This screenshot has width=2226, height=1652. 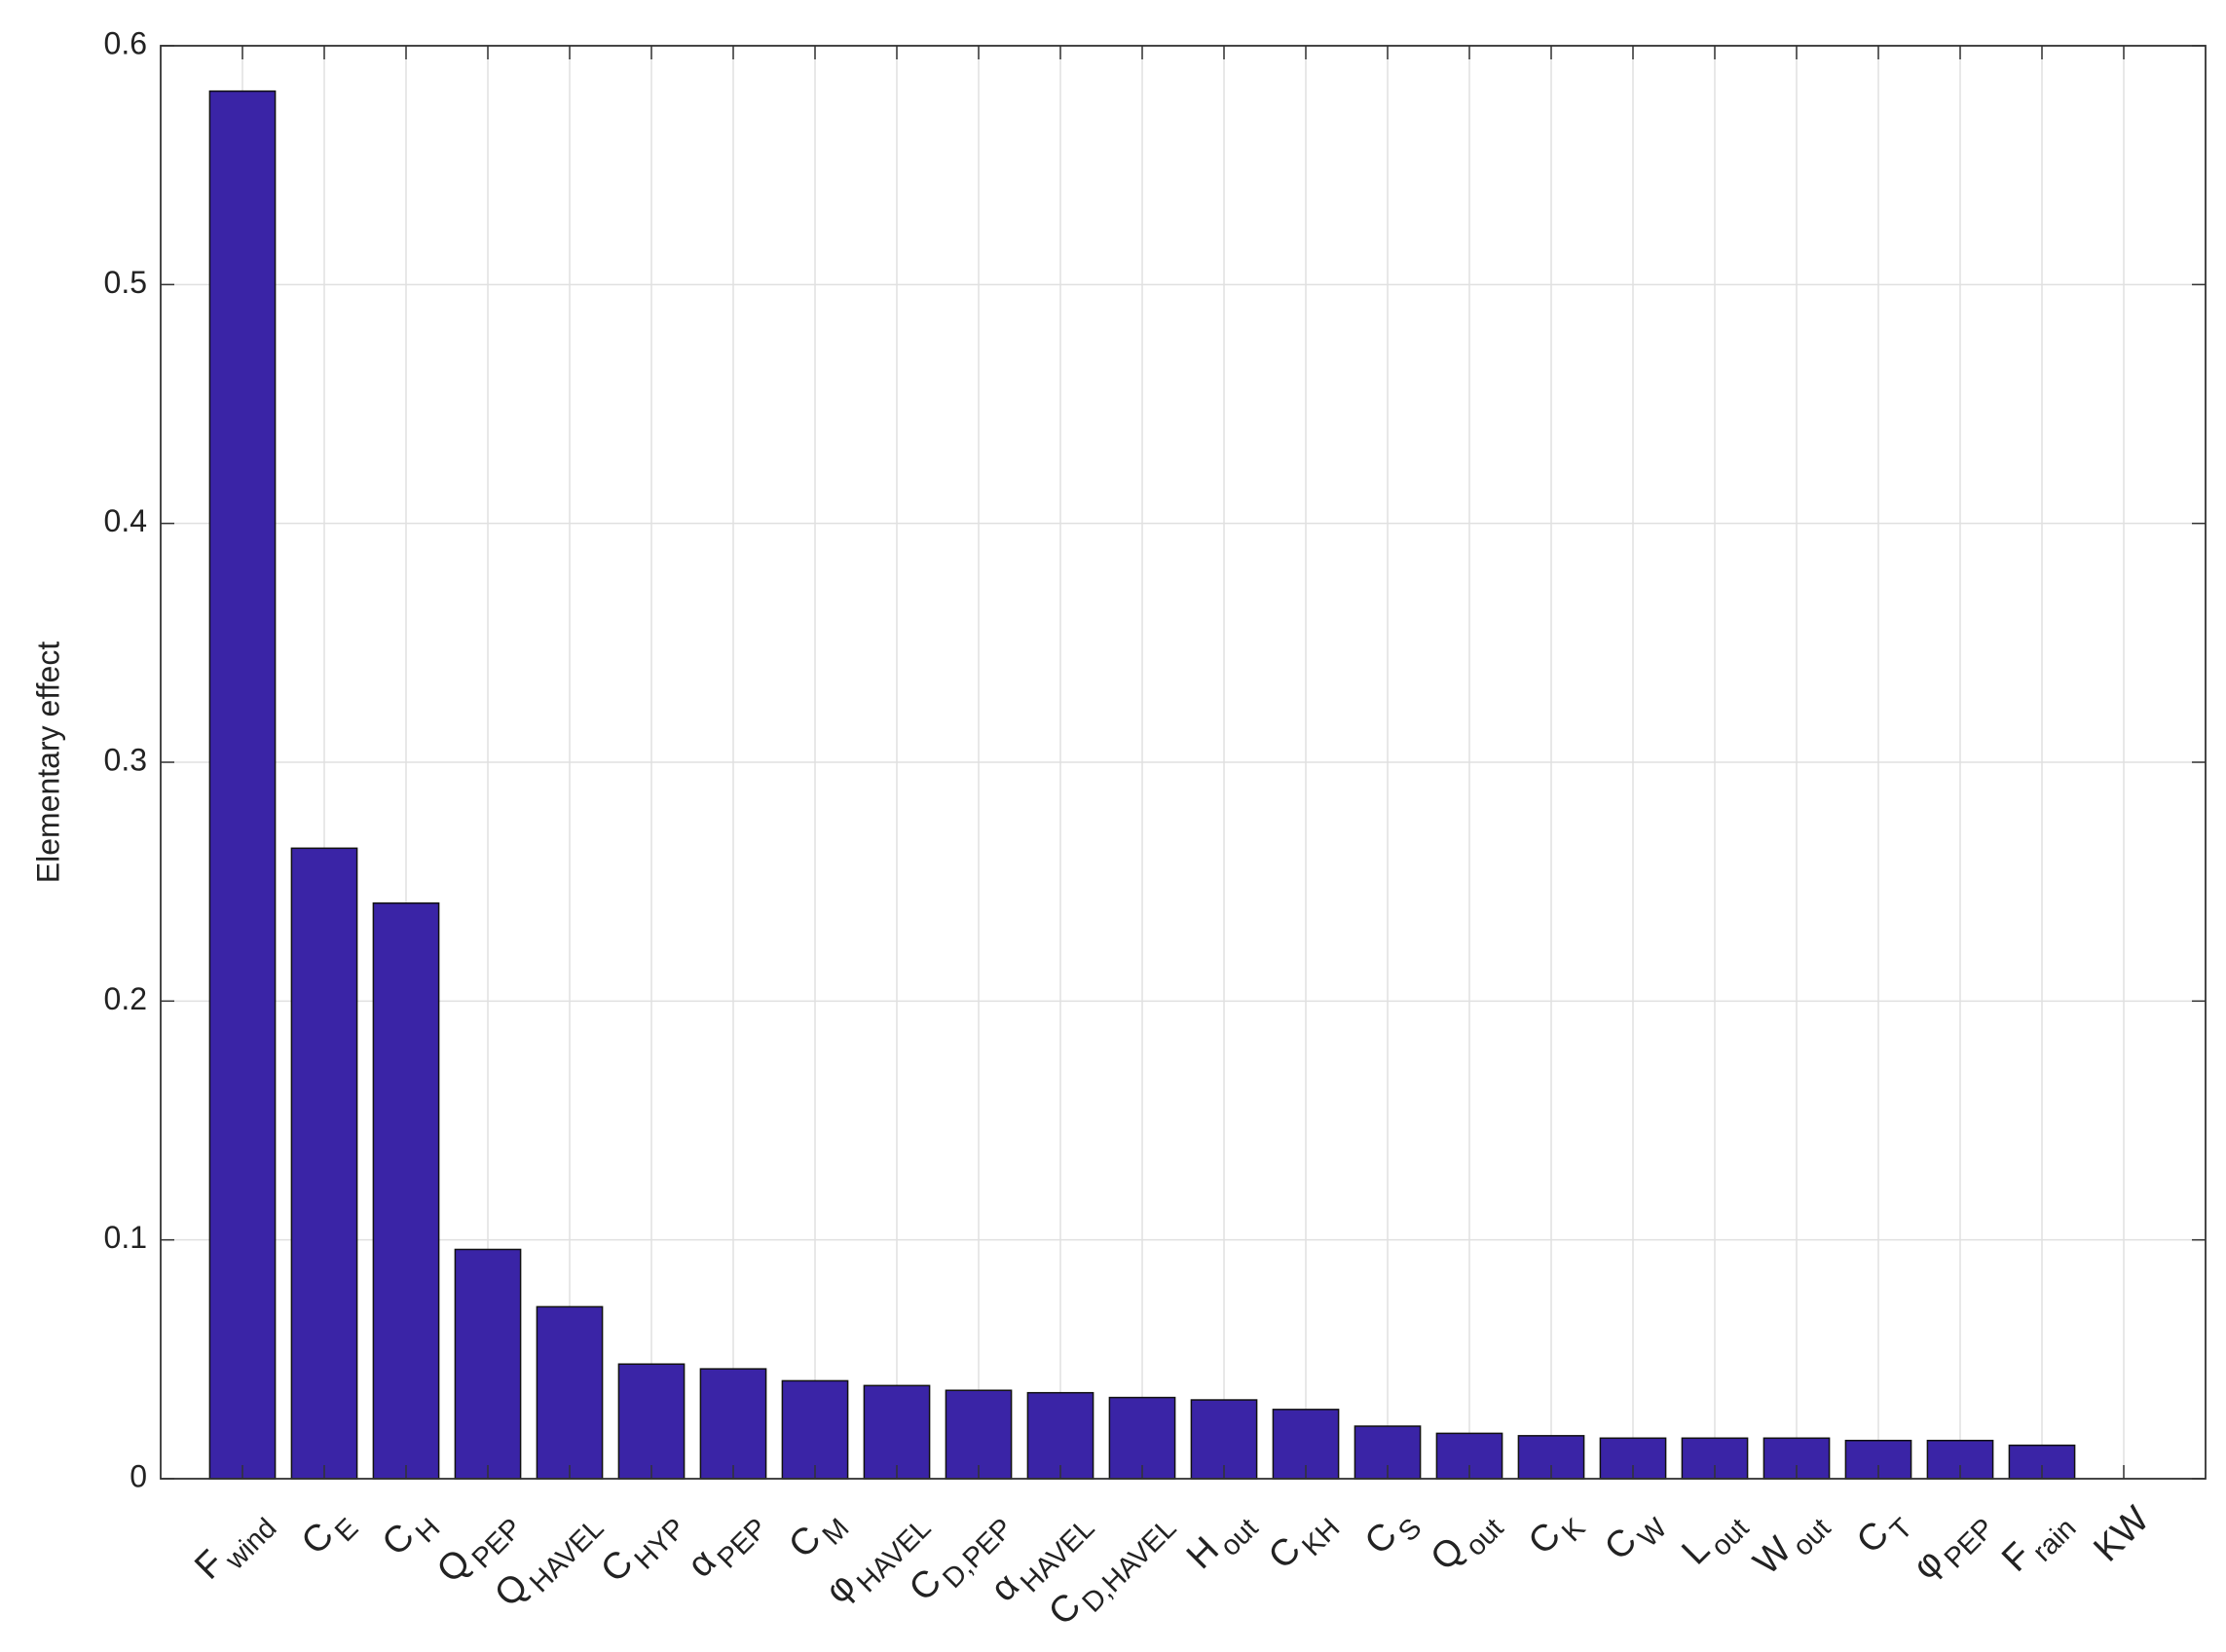 I want to click on x-tick-label: φPEP, so click(x=1952, y=1547).